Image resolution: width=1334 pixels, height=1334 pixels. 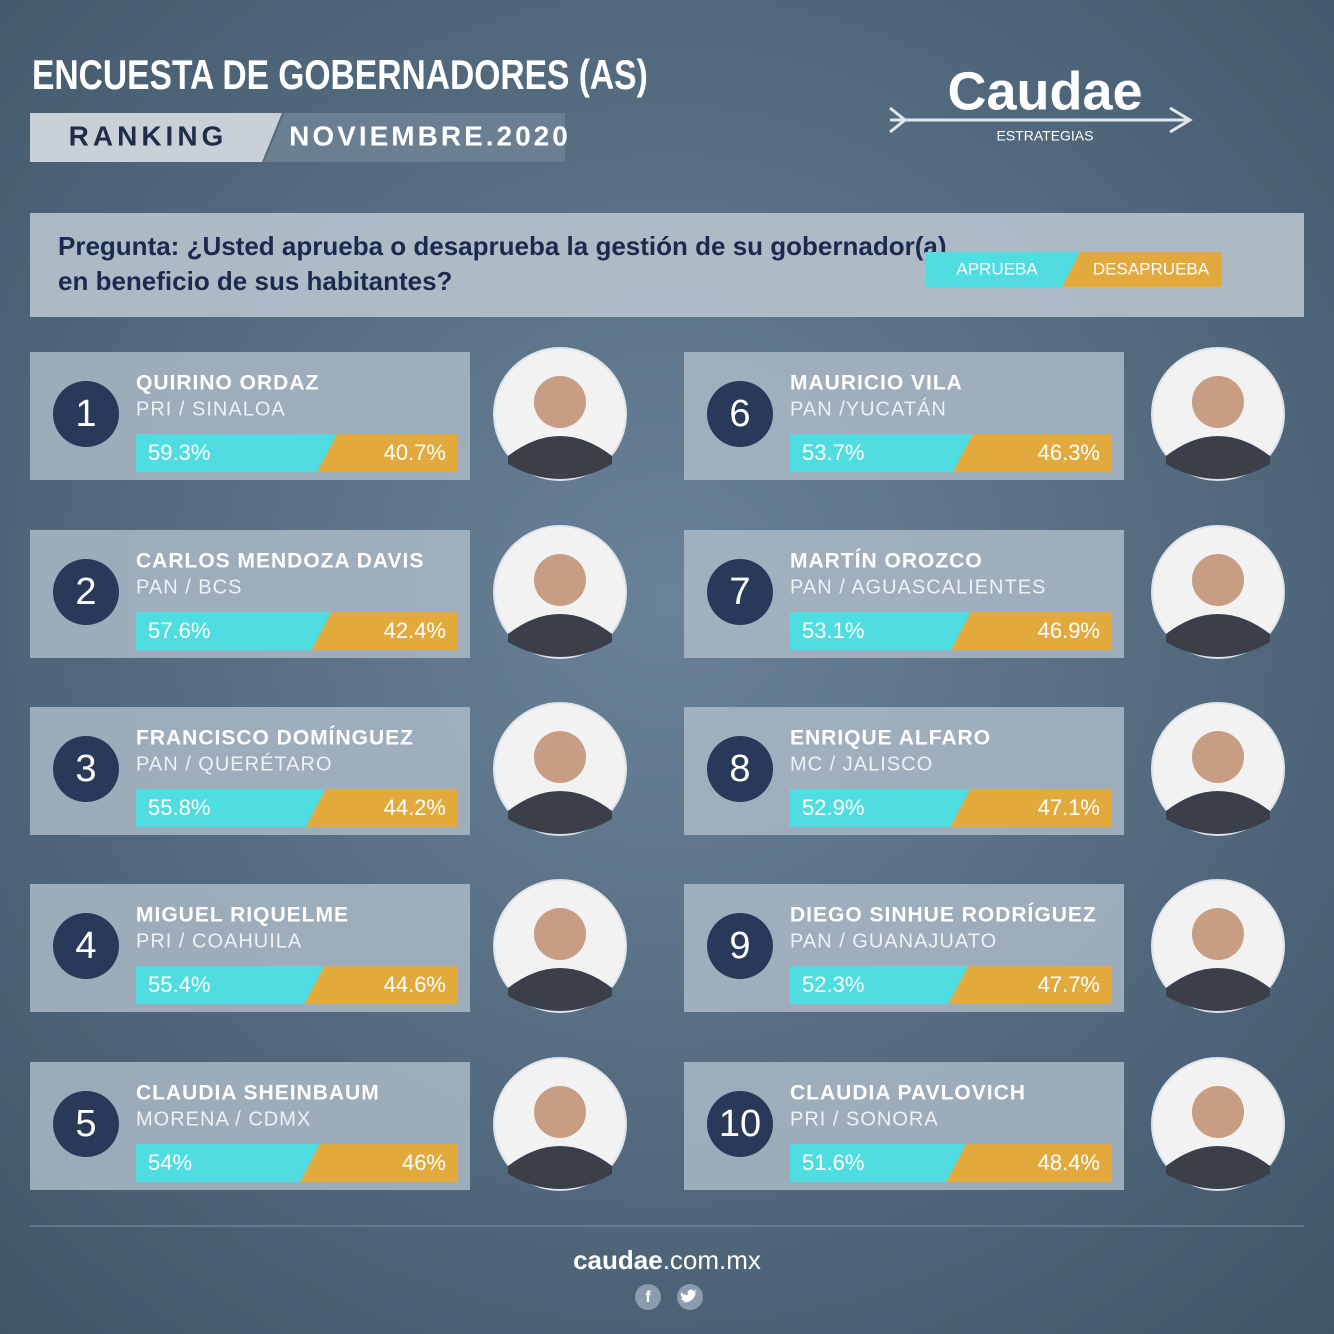 What do you see at coordinates (85, 769) in the screenshot?
I see `rank: 3` at bounding box center [85, 769].